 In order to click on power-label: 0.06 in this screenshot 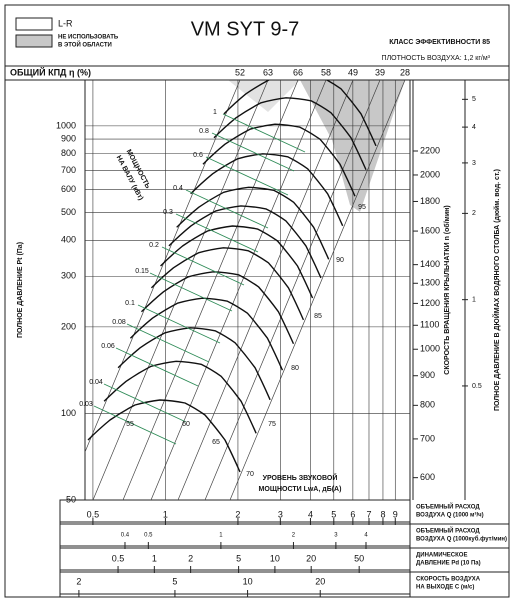, I will do `click(108, 346)`.